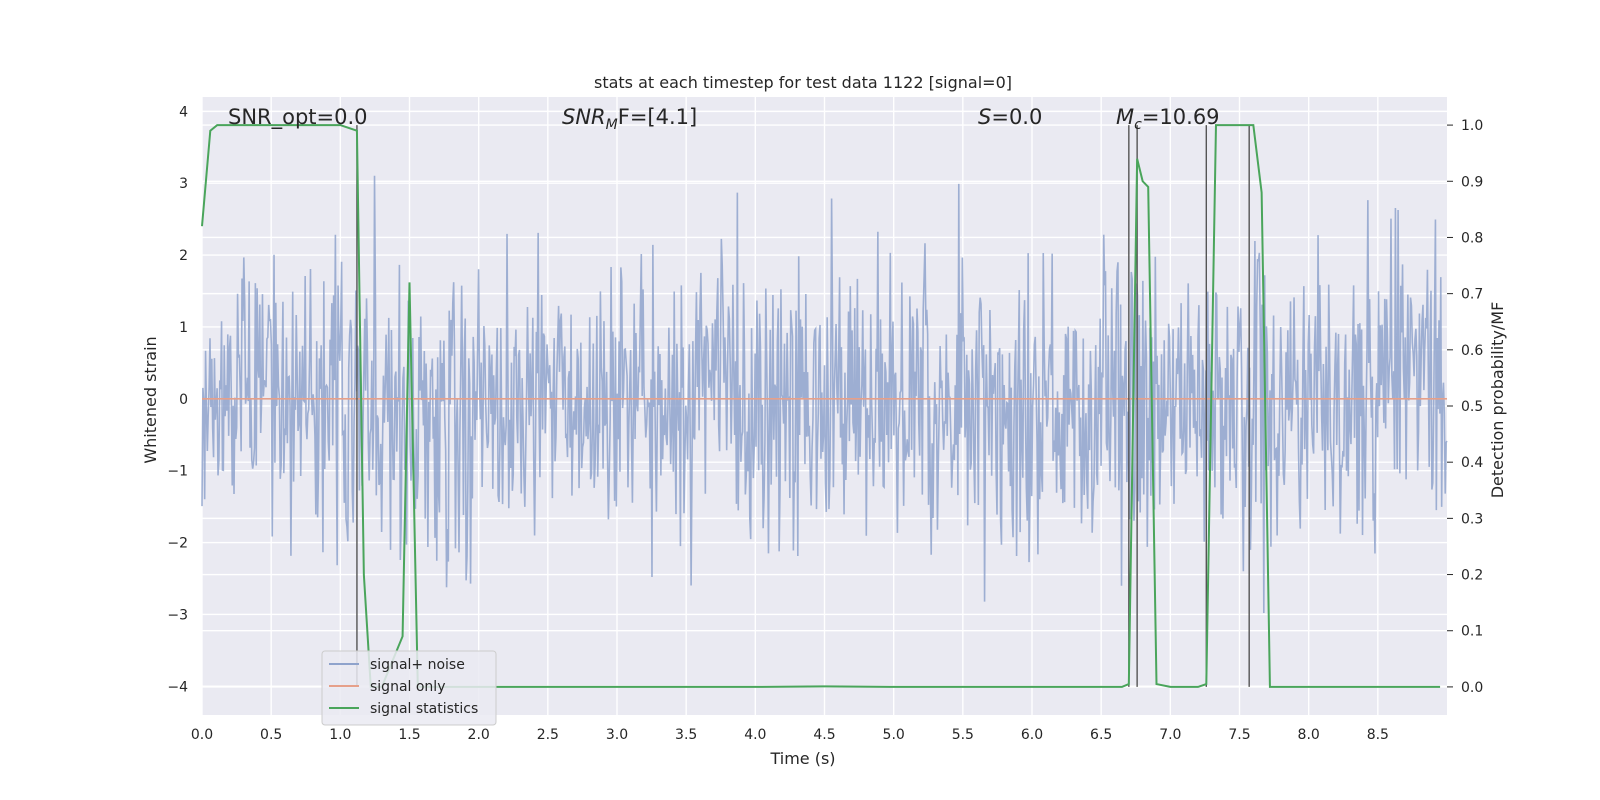 This screenshot has height=800, width=1600. Describe the element at coordinates (963, 735) in the screenshot. I see `x-tick-label: 5.5` at that location.